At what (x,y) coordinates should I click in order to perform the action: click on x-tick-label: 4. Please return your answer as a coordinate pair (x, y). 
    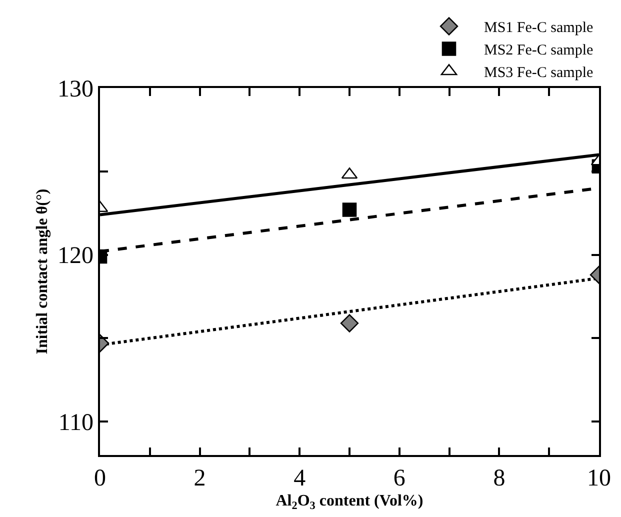
    Looking at the image, I should click on (300, 479).